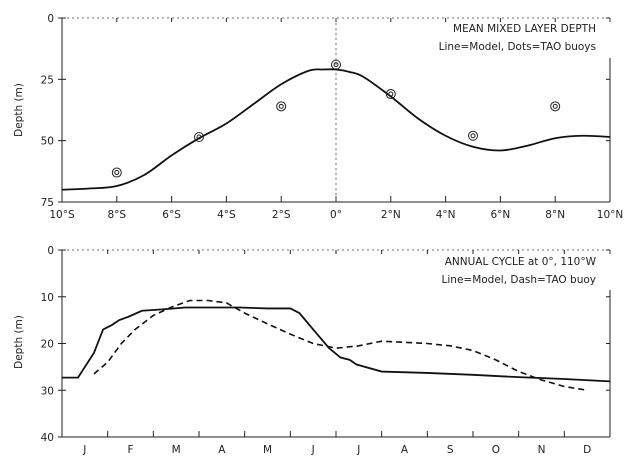 This screenshot has width=624, height=461. Describe the element at coordinates (130, 450) in the screenshot. I see `x-tick-label: F` at that location.